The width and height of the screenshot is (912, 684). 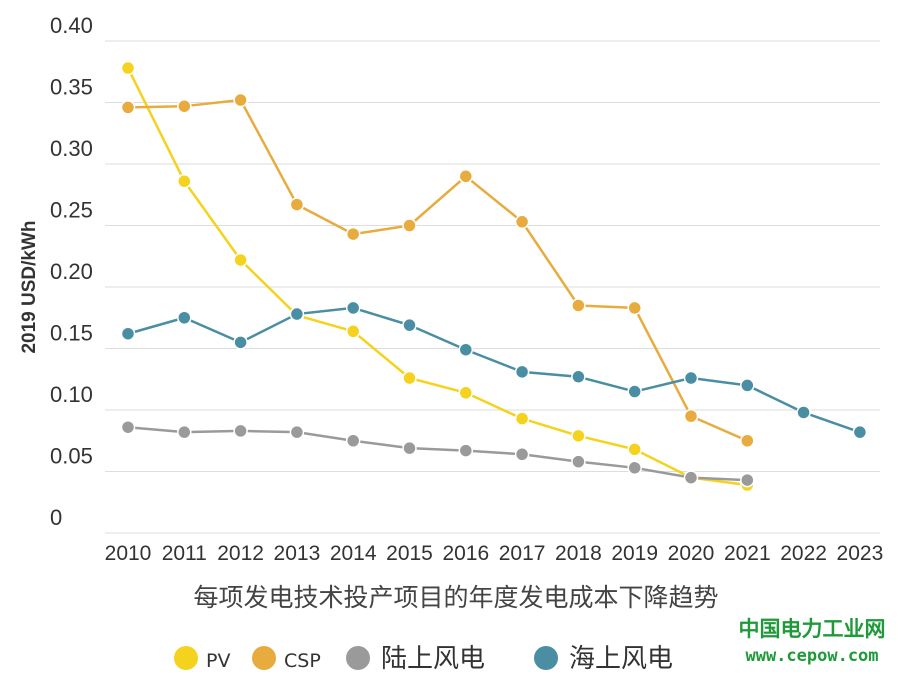 What do you see at coordinates (860, 553) in the screenshot?
I see `x-tick-label: 2023` at bounding box center [860, 553].